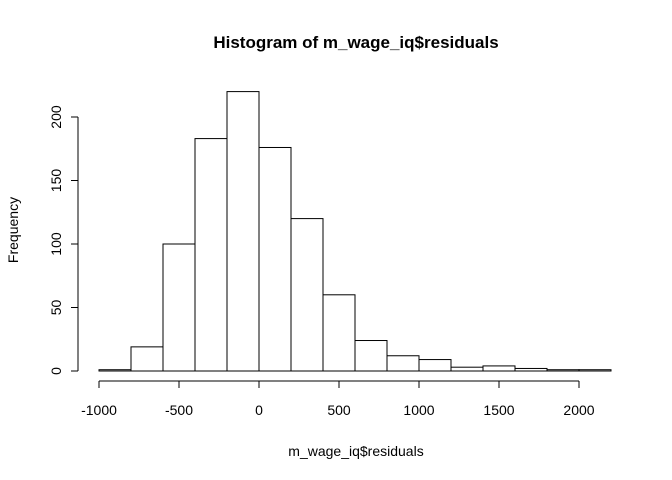 The width and height of the screenshot is (672, 480). What do you see at coordinates (56, 117) in the screenshot?
I see `y-tick-label: 200` at bounding box center [56, 117].